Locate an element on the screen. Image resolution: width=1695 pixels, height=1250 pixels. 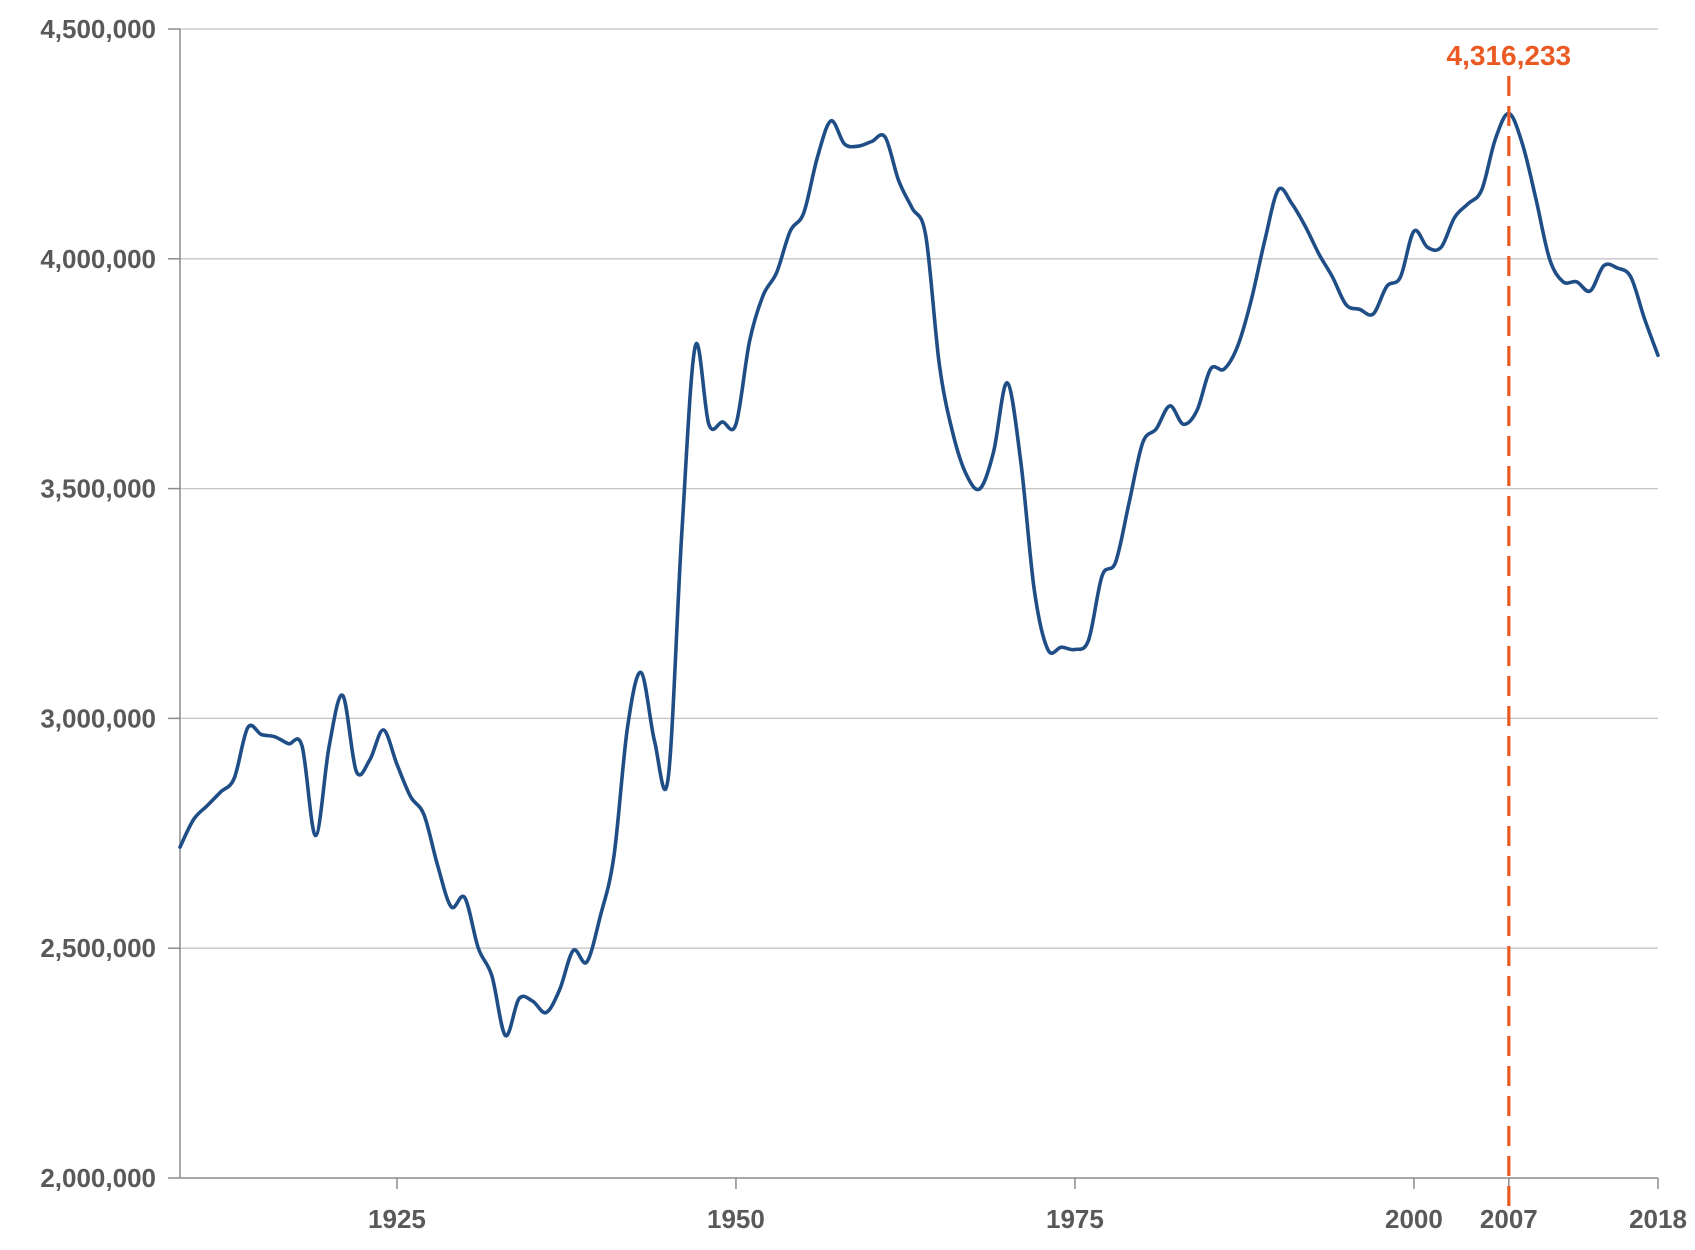
x-axis: 1925 1950 1975 2000 2007 2018 is located at coordinates (933, 1205).